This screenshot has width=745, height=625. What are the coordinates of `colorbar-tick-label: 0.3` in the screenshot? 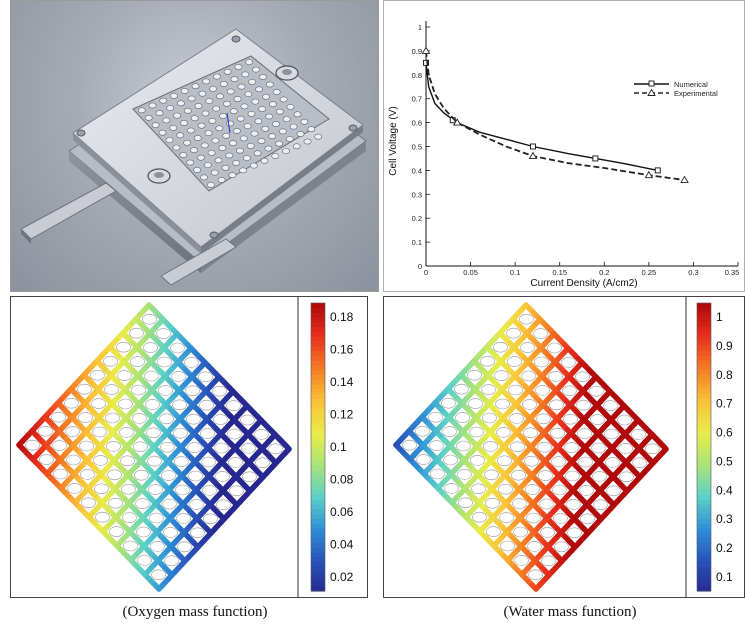 It's located at (724, 519).